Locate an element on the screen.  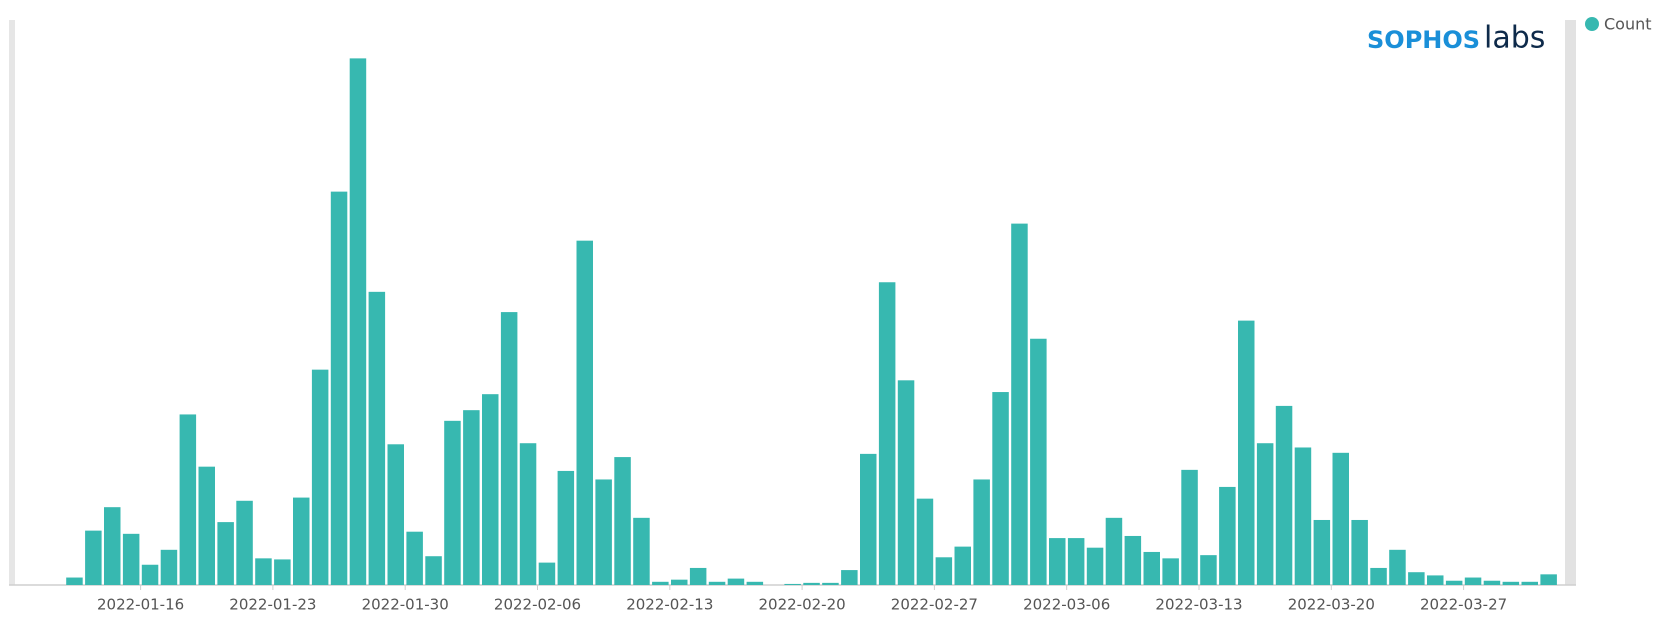
x-tick-label: 2022-02-06 is located at coordinates (537, 605).